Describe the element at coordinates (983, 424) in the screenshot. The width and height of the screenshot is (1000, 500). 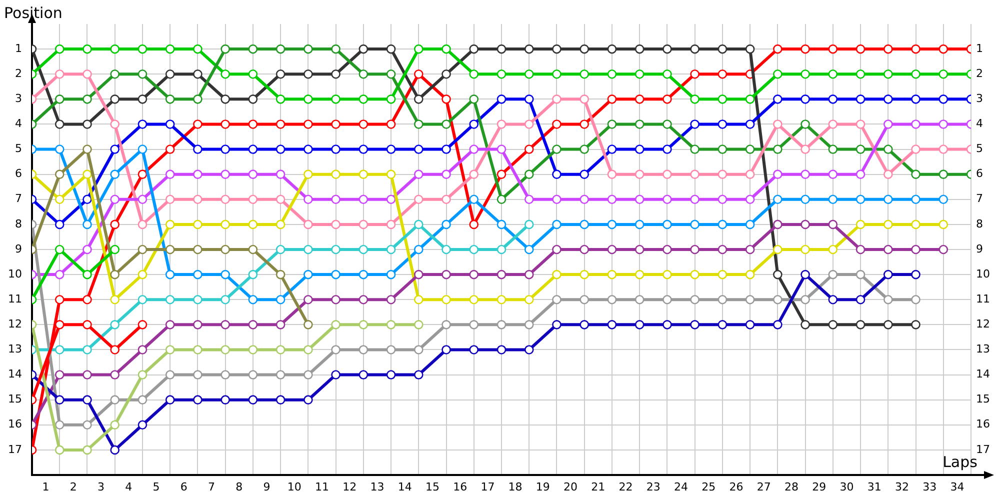
I see `y2-tick-label: 16` at that location.